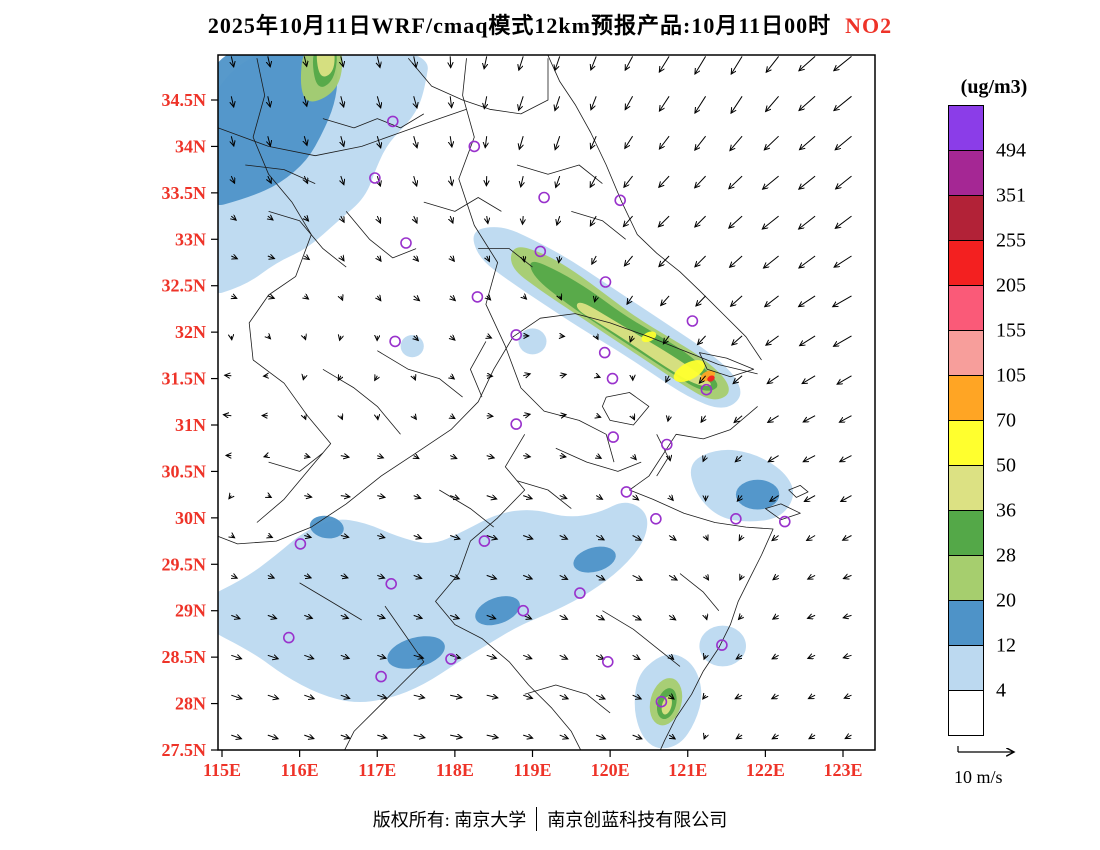  Describe the element at coordinates (1011, 195) in the screenshot. I see `colorbar-level-label: 351` at that location.